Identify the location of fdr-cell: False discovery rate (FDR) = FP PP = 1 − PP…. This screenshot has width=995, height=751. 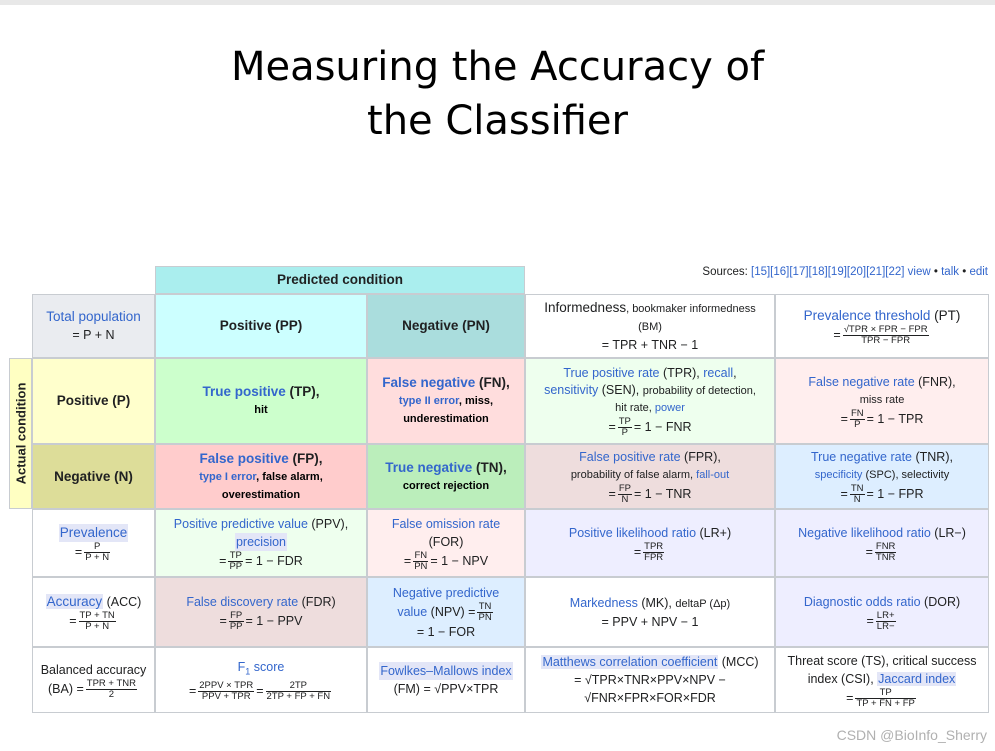
(261, 612).